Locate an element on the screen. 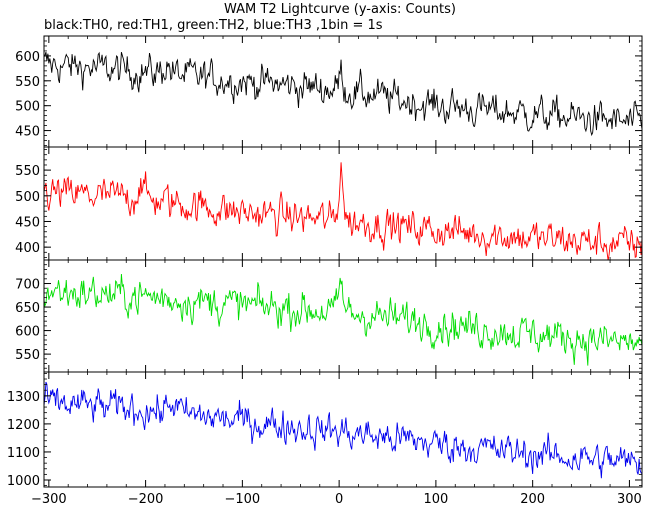 This screenshot has width=650, height=505. y-tick-label: 400 is located at coordinates (27, 248).